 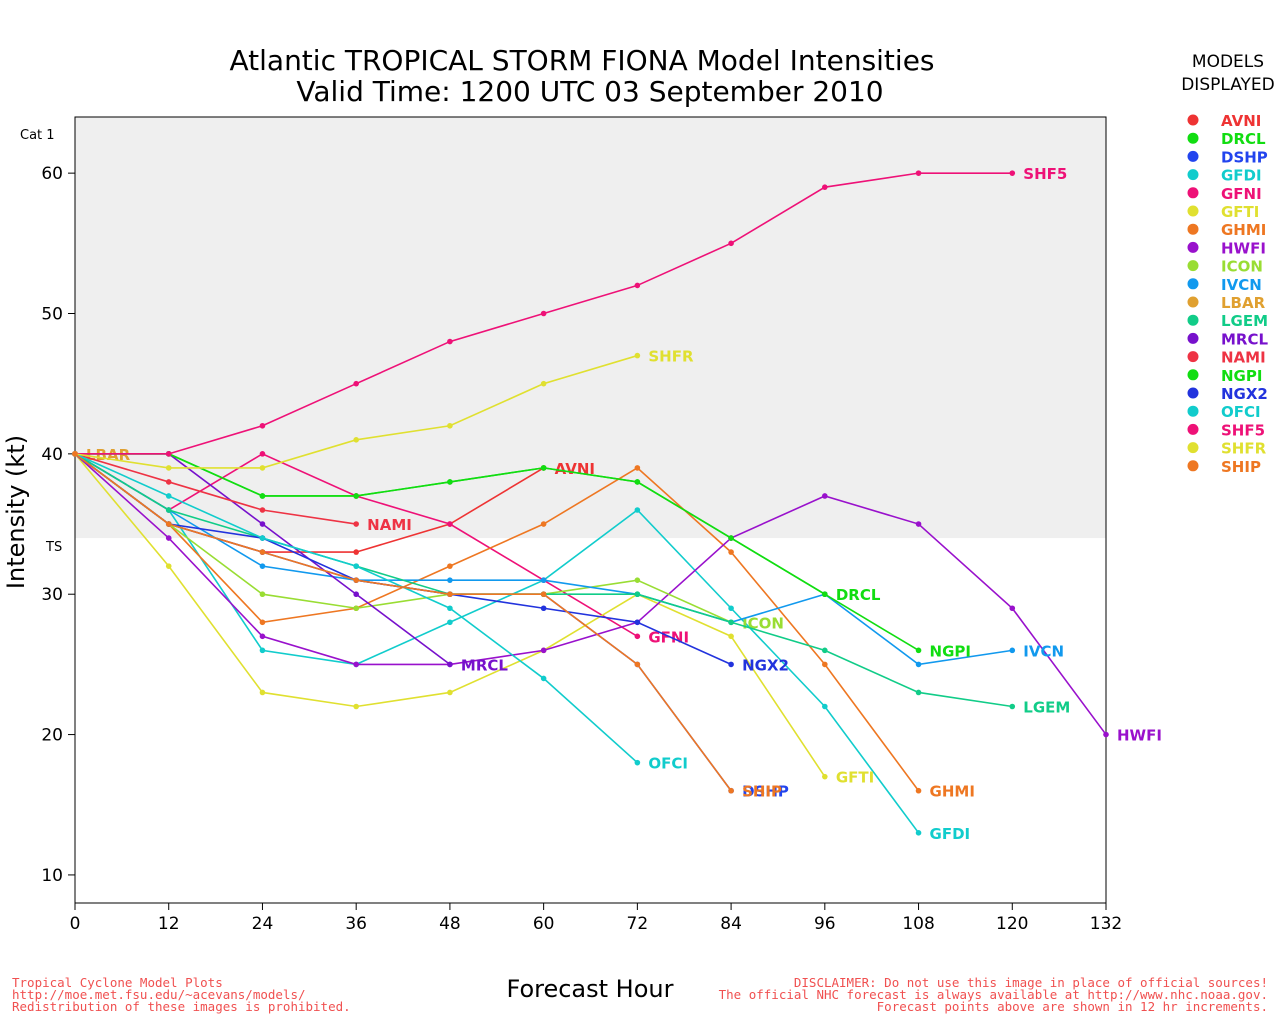 What do you see at coordinates (1227, 157) in the screenshot?
I see `legend-item-dshp: DSHP` at bounding box center [1227, 157].